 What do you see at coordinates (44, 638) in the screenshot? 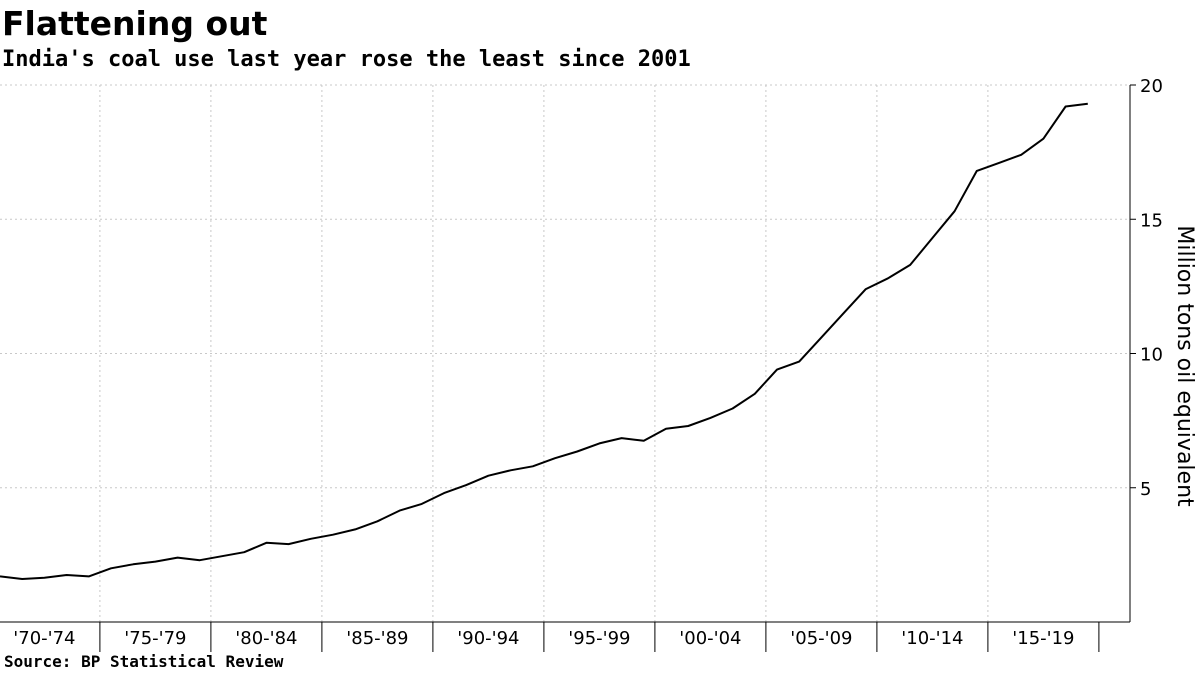
I see `x-tick-label: '70-'74` at bounding box center [44, 638].